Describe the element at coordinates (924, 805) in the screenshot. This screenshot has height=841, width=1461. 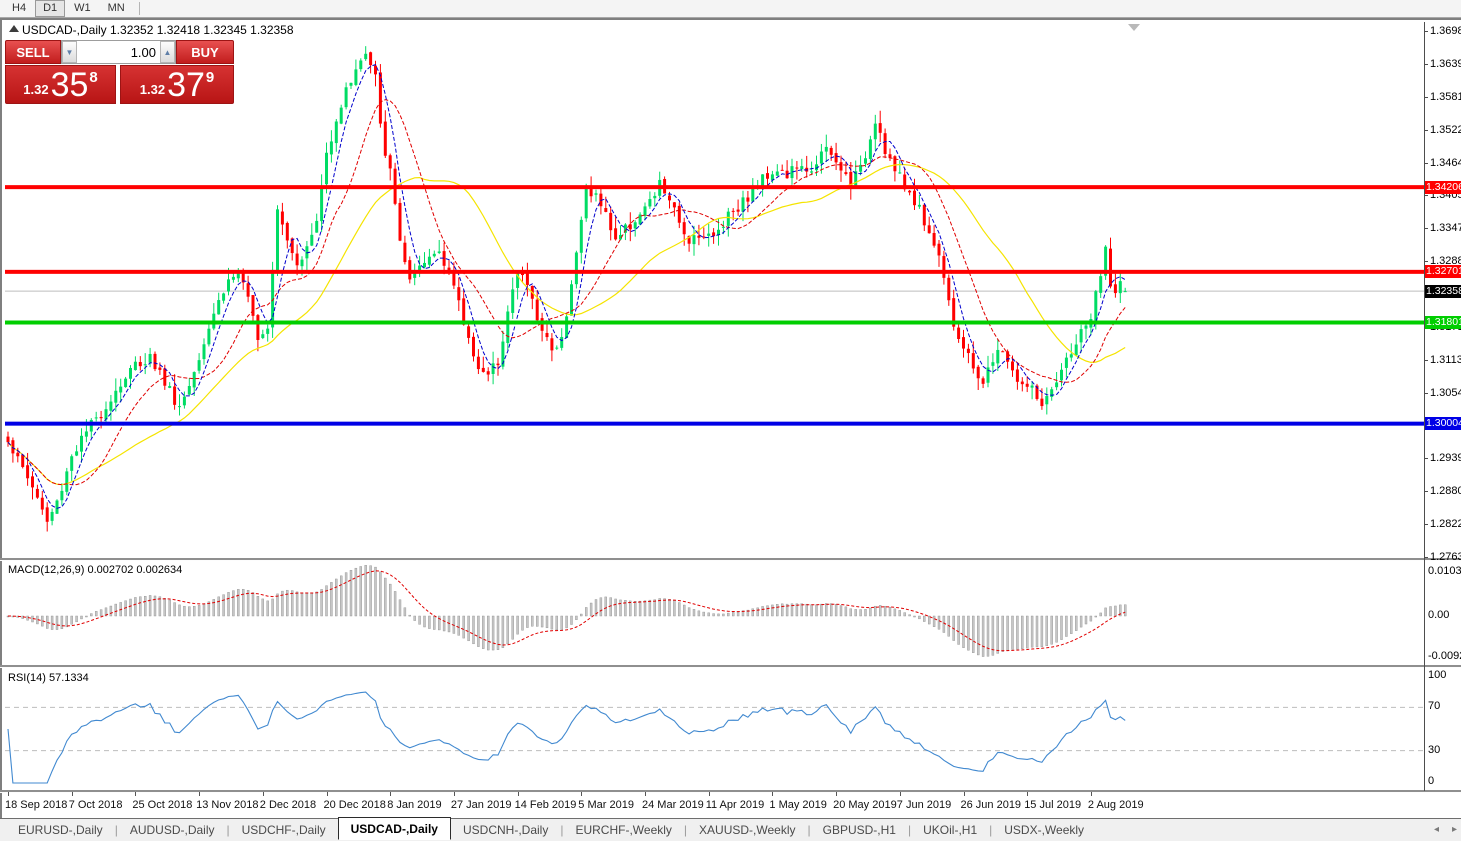
I see `date-label: 7 Jun 2019` at that location.